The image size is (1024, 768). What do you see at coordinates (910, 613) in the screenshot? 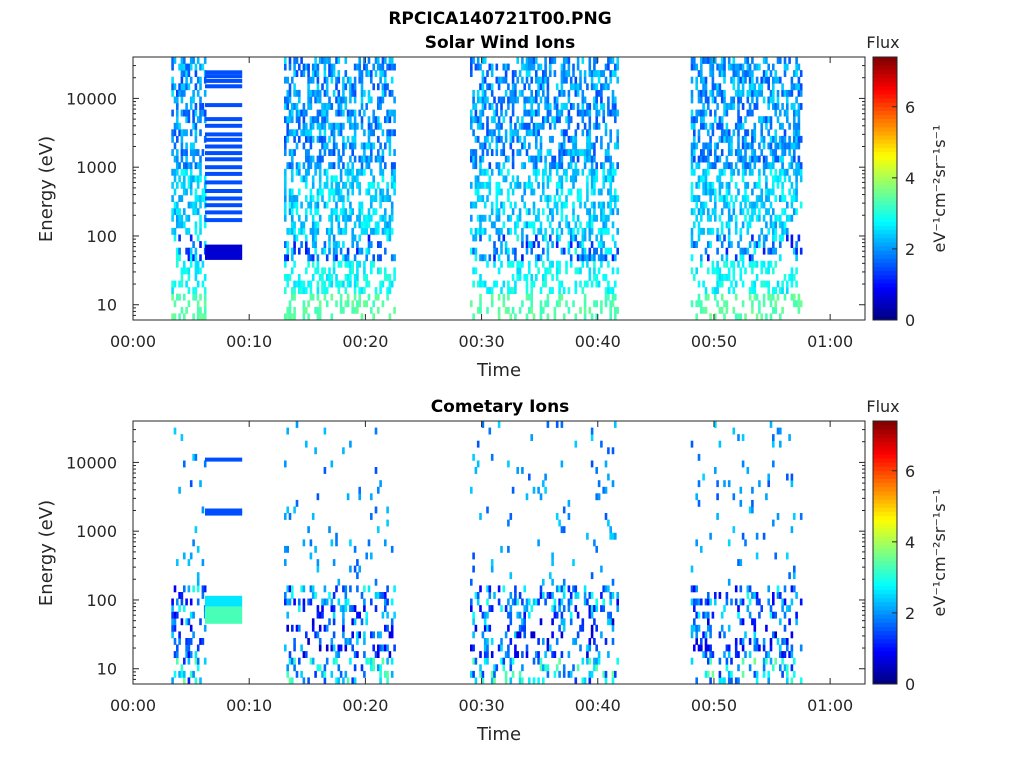
I see `colorbar-tick-label: 2` at bounding box center [910, 613].